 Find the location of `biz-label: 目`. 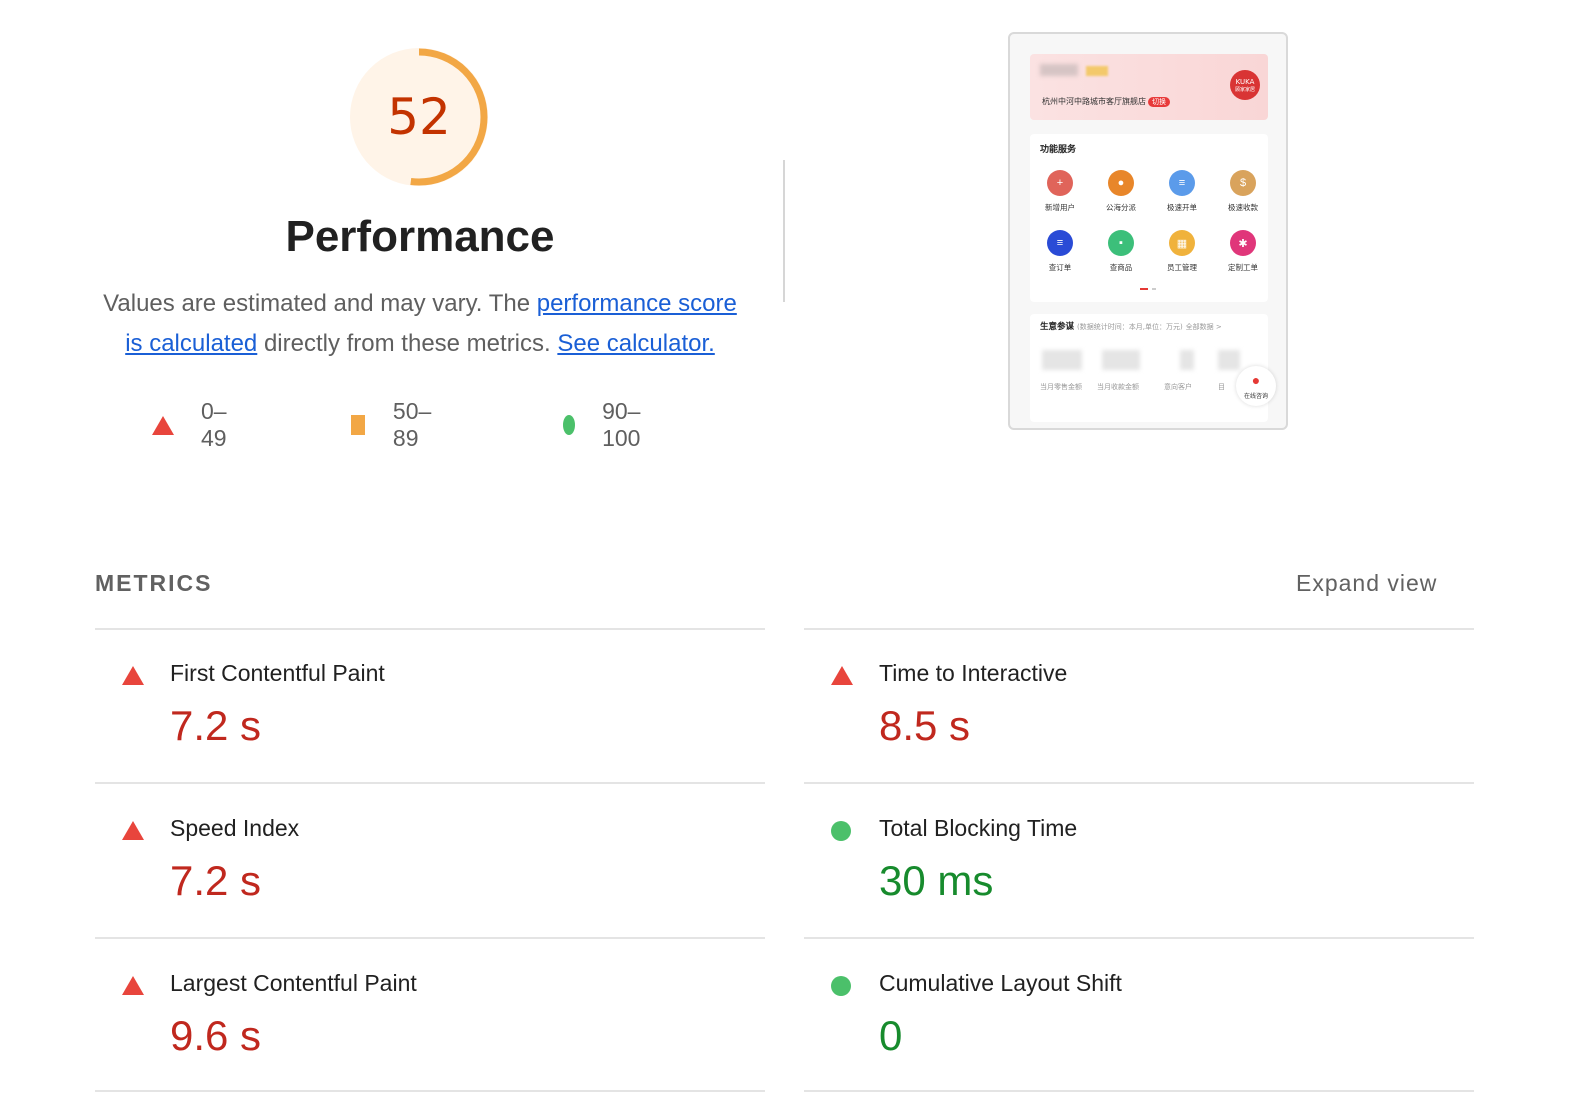

biz-label: 目 is located at coordinates (1221, 387).